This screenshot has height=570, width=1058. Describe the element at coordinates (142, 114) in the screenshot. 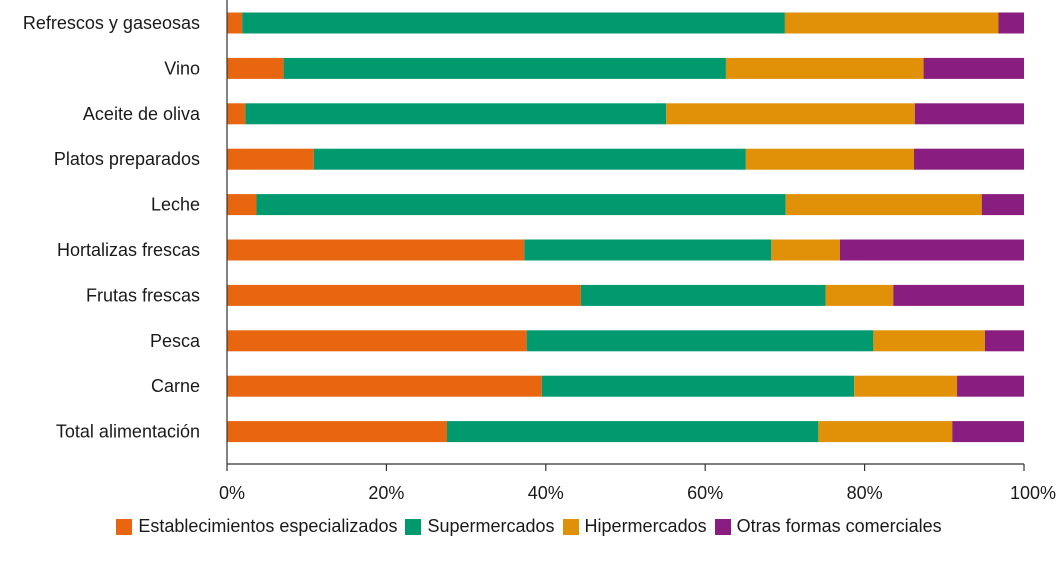

I see `category-label: Aceite de oliva` at that location.